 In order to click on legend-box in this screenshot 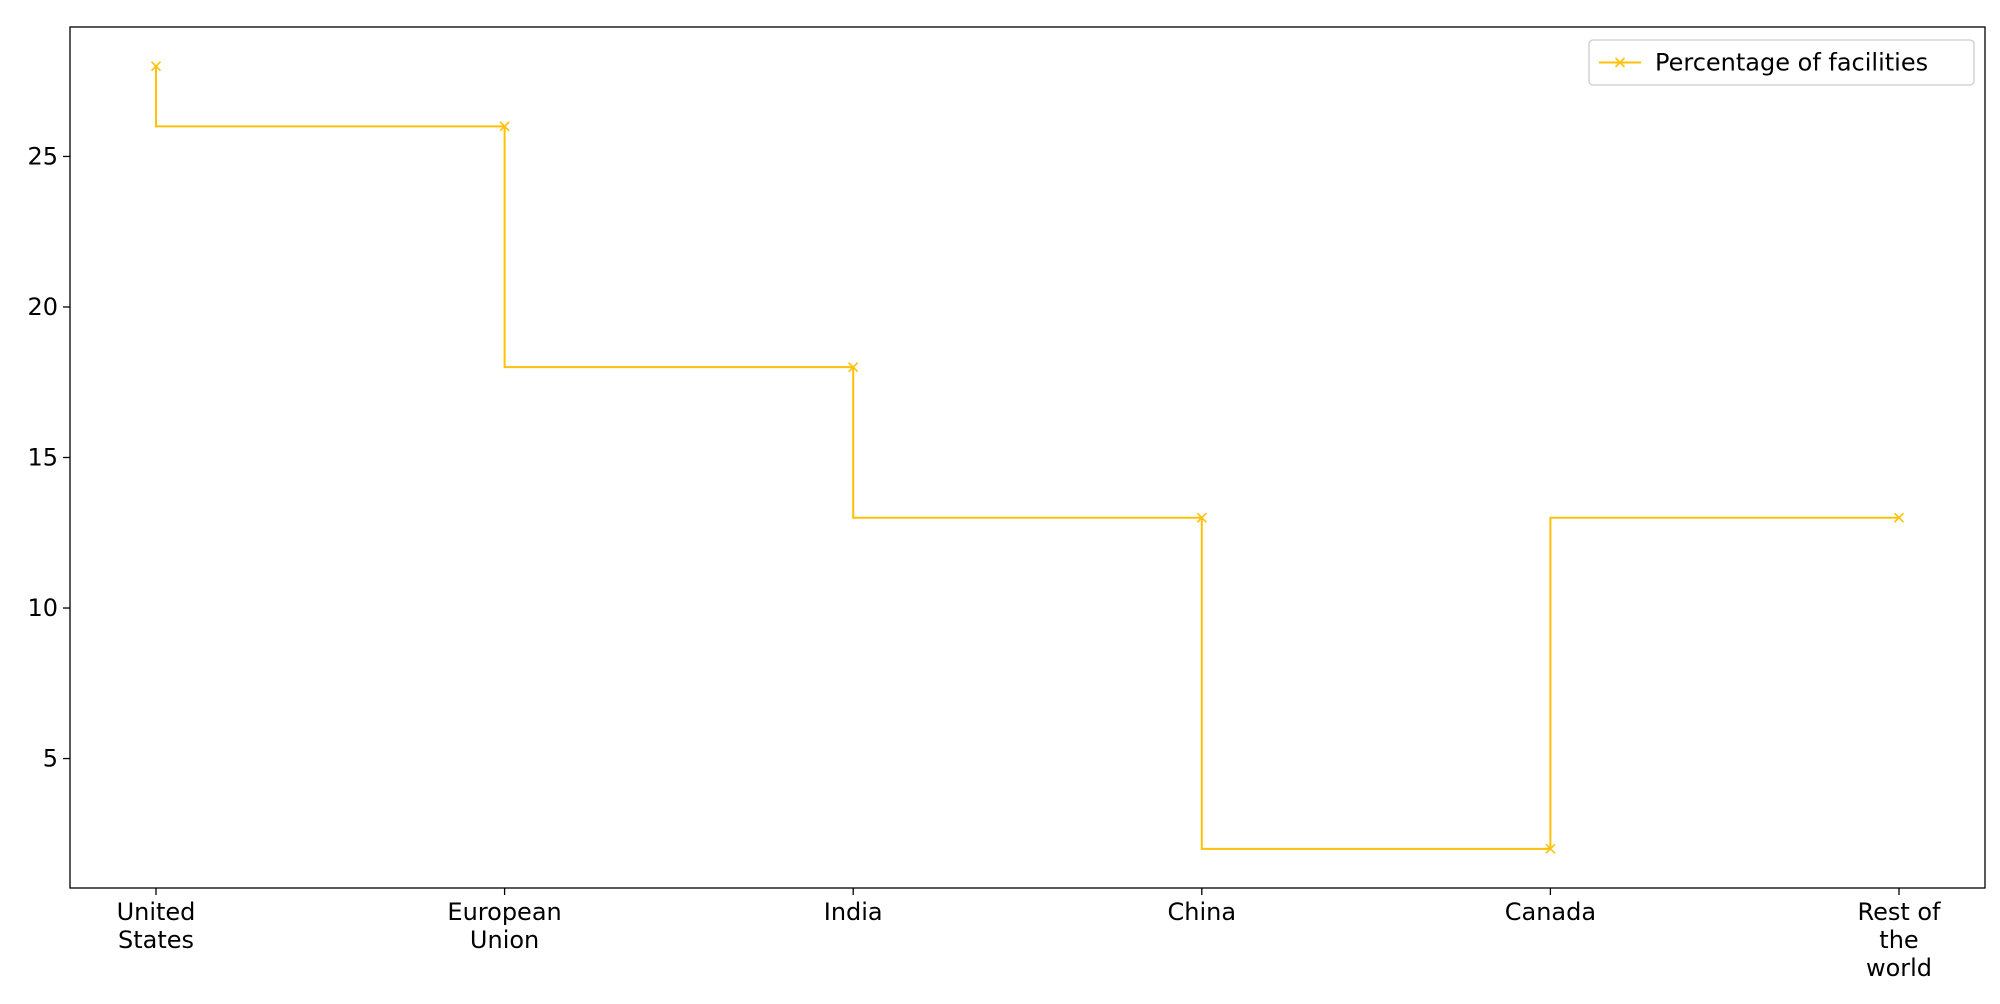, I will do `click(1781, 62)`.